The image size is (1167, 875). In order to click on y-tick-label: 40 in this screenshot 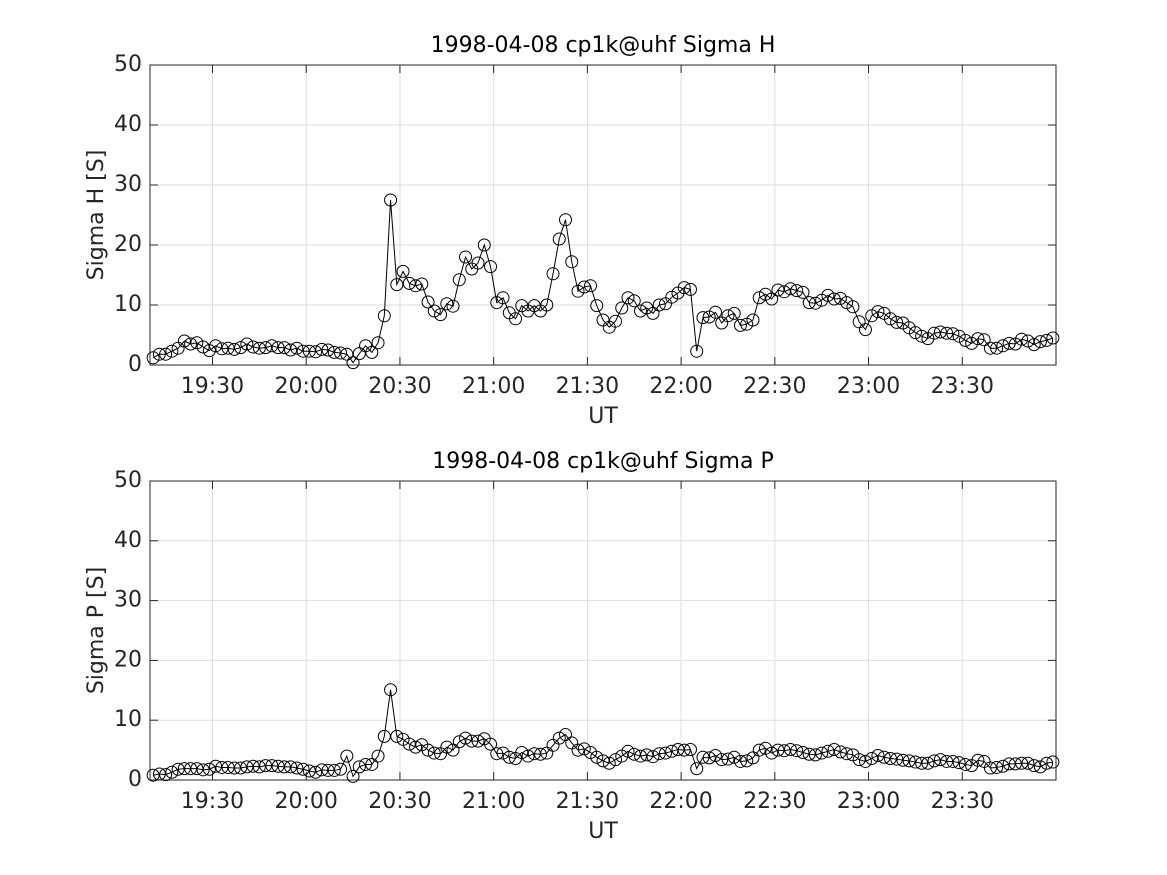, I will do `click(128, 540)`.